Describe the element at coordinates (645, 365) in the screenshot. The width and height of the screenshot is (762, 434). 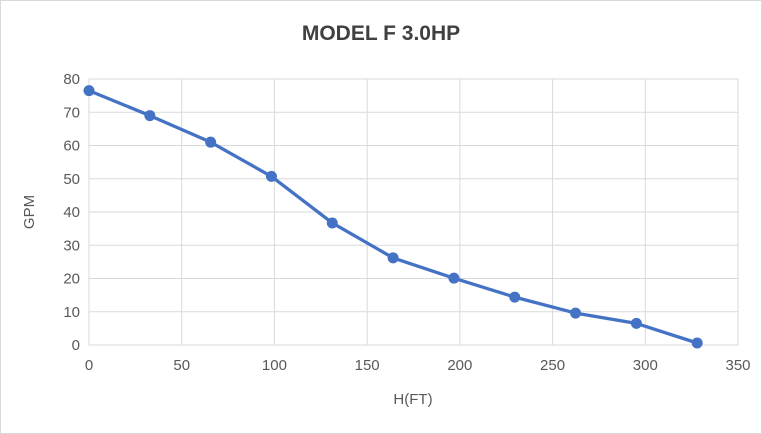
I see `x-tick-label: 300` at that location.